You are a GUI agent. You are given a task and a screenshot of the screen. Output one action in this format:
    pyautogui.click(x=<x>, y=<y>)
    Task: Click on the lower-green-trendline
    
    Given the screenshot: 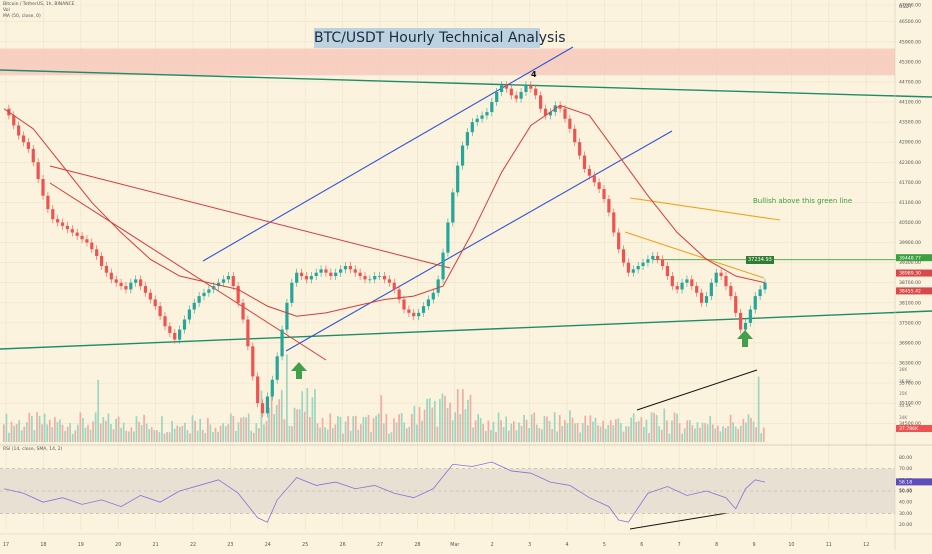 What is the action you would take?
    pyautogui.click(x=466, y=330)
    